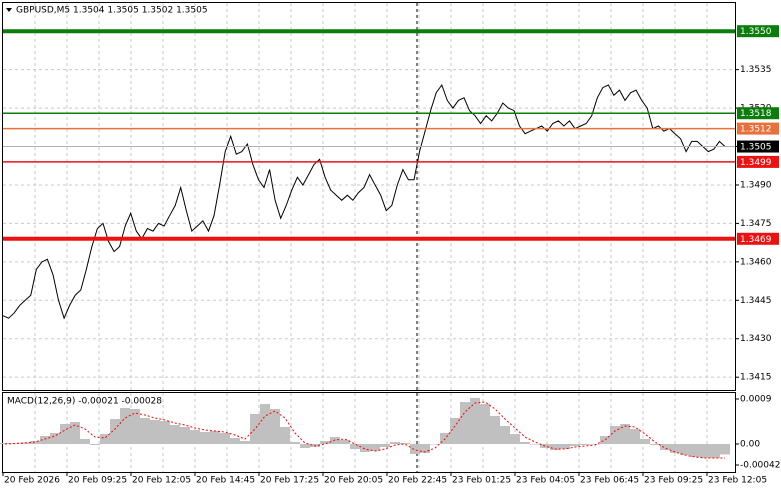 The height and width of the screenshot is (489, 781). I want to click on y-tick-label: -0.00042, so click(760, 466).